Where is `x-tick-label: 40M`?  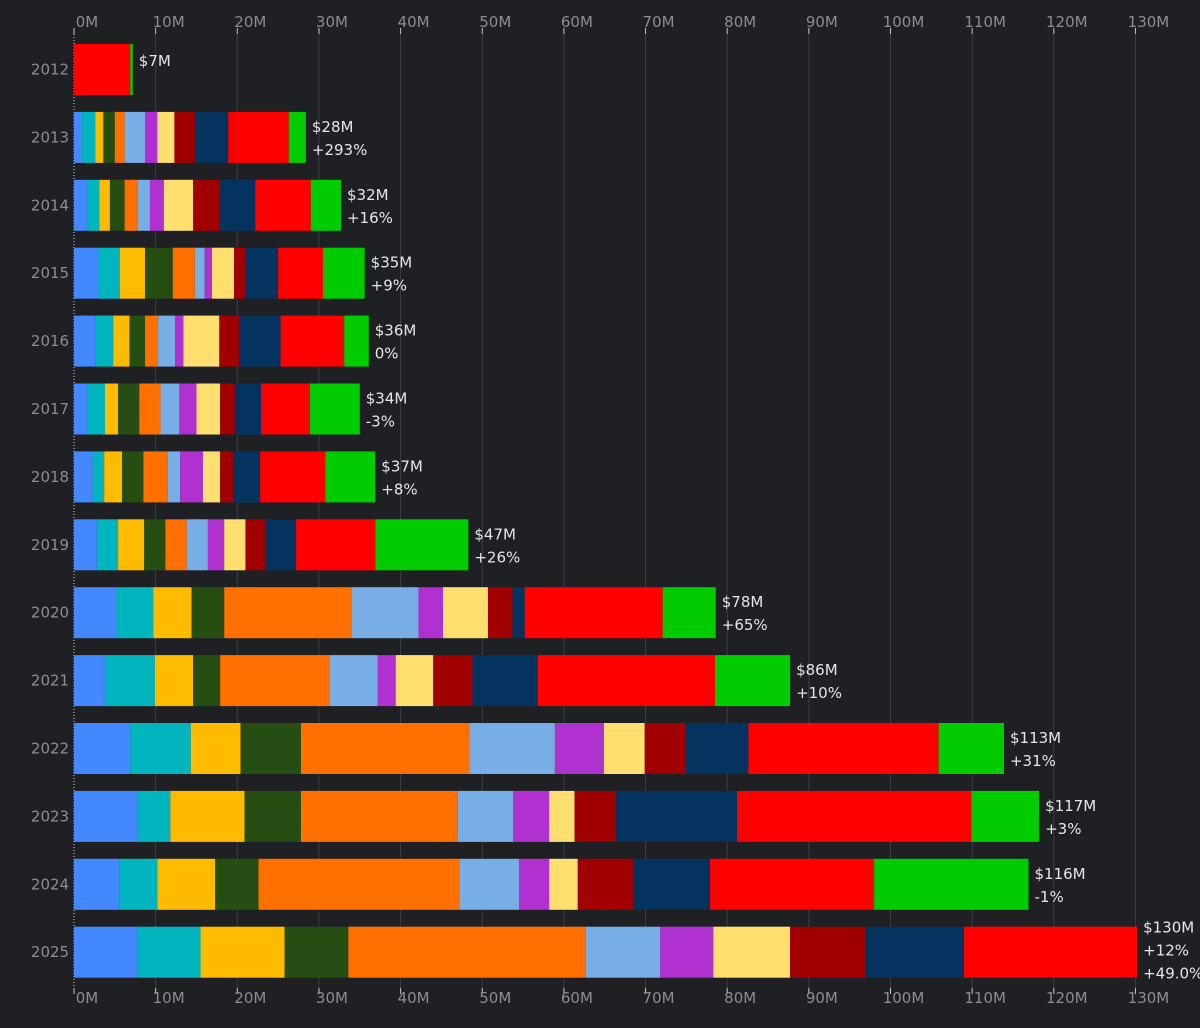
x-tick-label: 40M is located at coordinates (414, 998).